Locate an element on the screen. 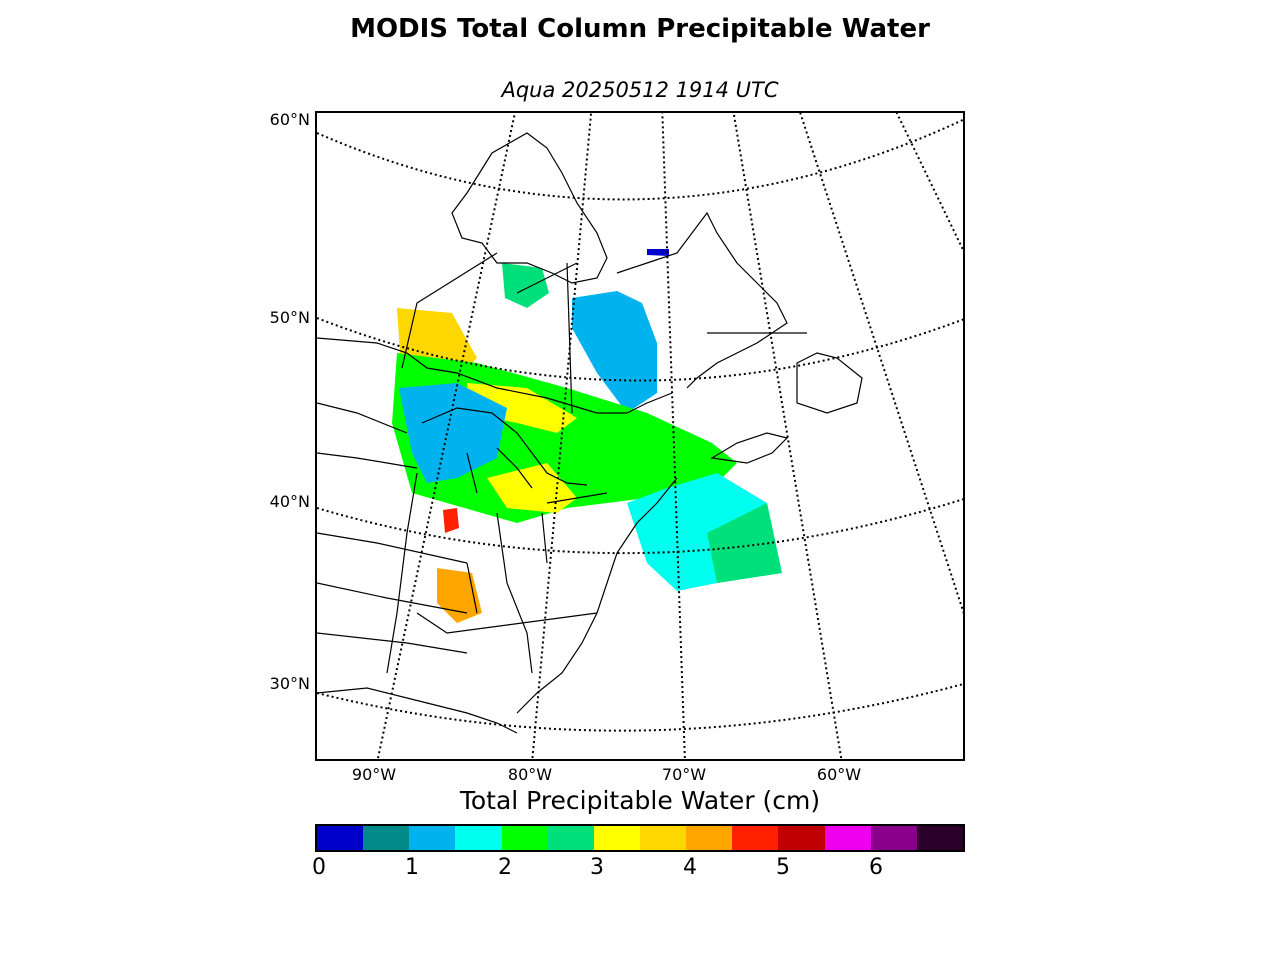 The width and height of the screenshot is (1280, 960). lon-label-60w: 60°W is located at coordinates (839, 774).